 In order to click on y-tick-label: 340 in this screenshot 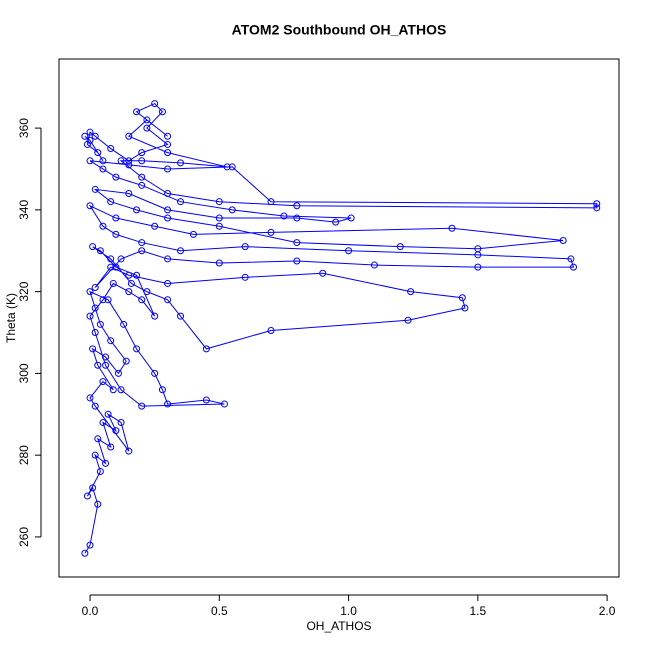, I will do `click(24, 210)`.